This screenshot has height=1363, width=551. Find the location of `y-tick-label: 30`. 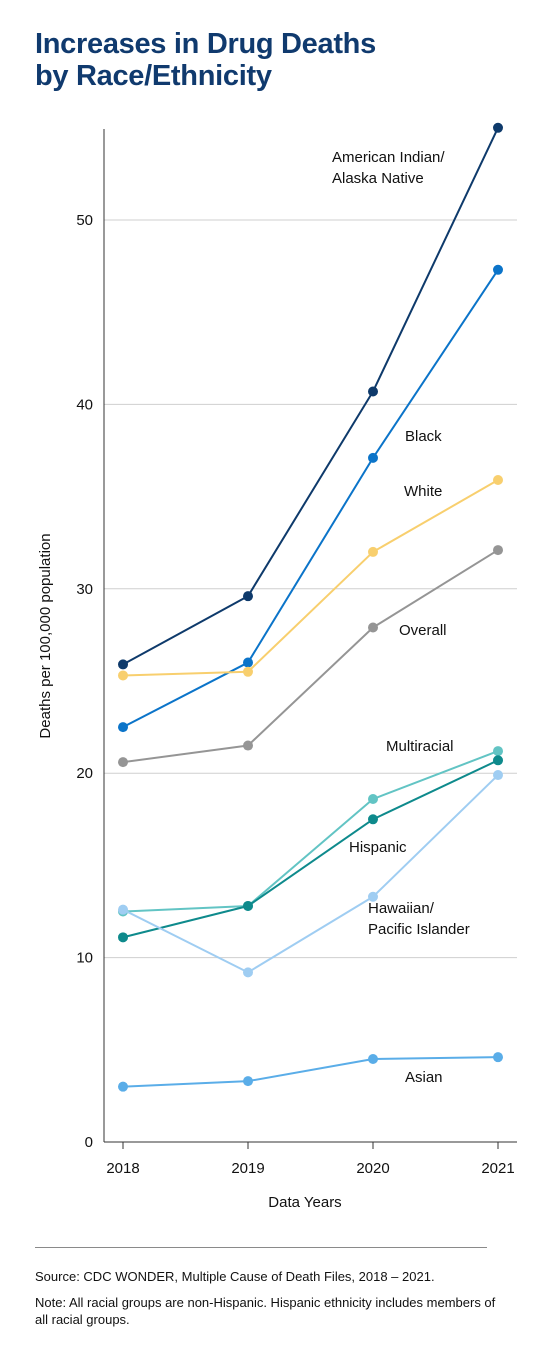

y-tick-label: 30 is located at coordinates (84, 589).